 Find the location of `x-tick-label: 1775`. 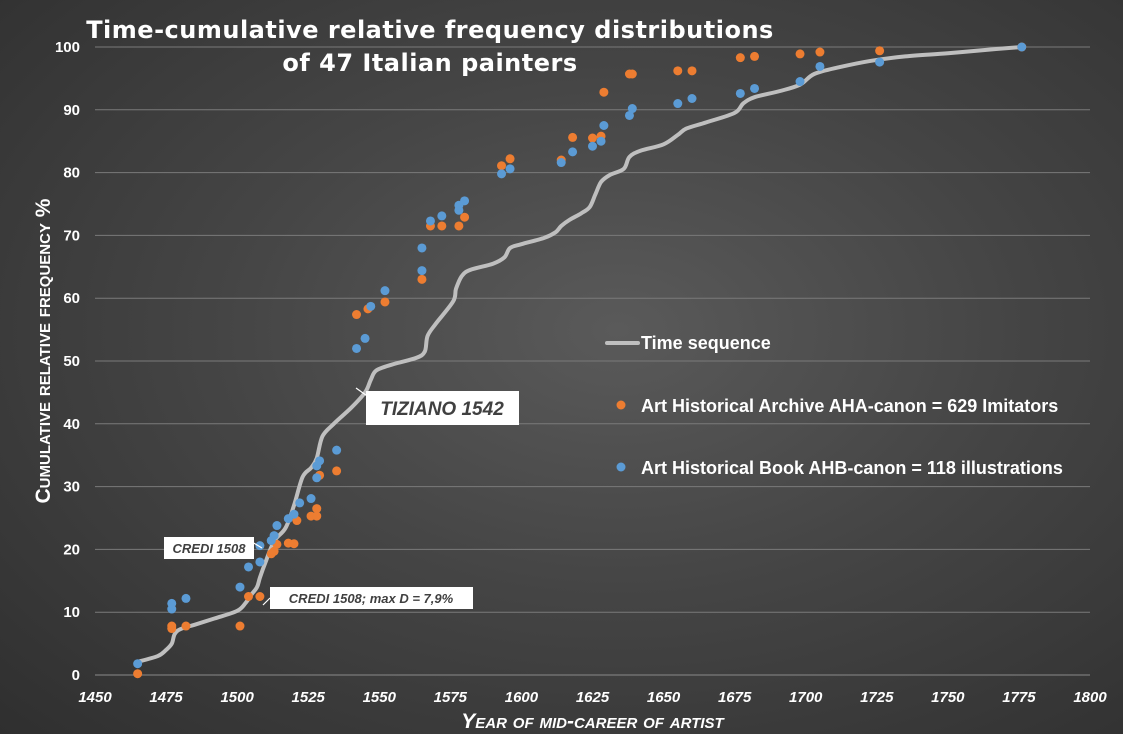

x-tick-label: 1775 is located at coordinates (1019, 697).